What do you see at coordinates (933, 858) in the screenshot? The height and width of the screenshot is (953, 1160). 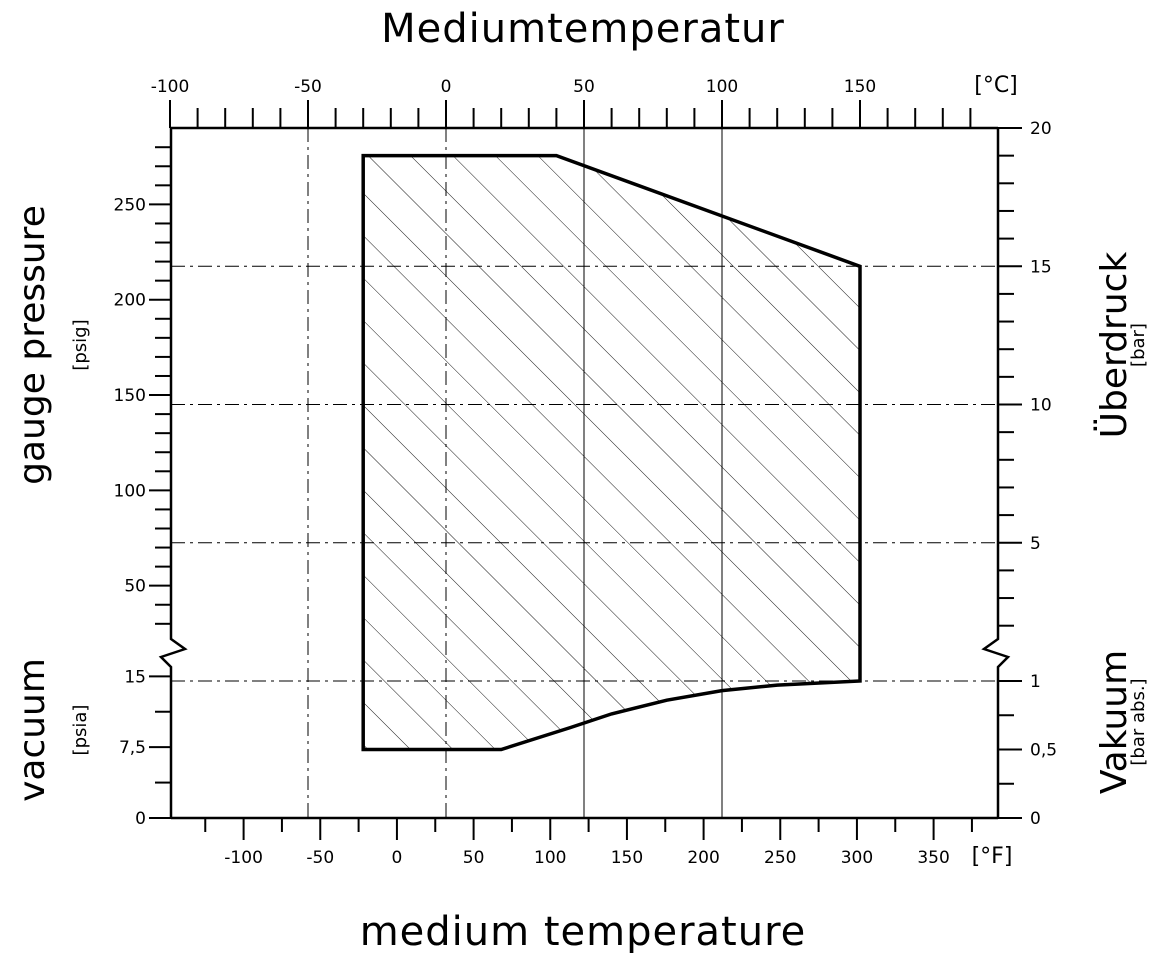 I see `x-bottom-tick-label: 350` at bounding box center [933, 858].